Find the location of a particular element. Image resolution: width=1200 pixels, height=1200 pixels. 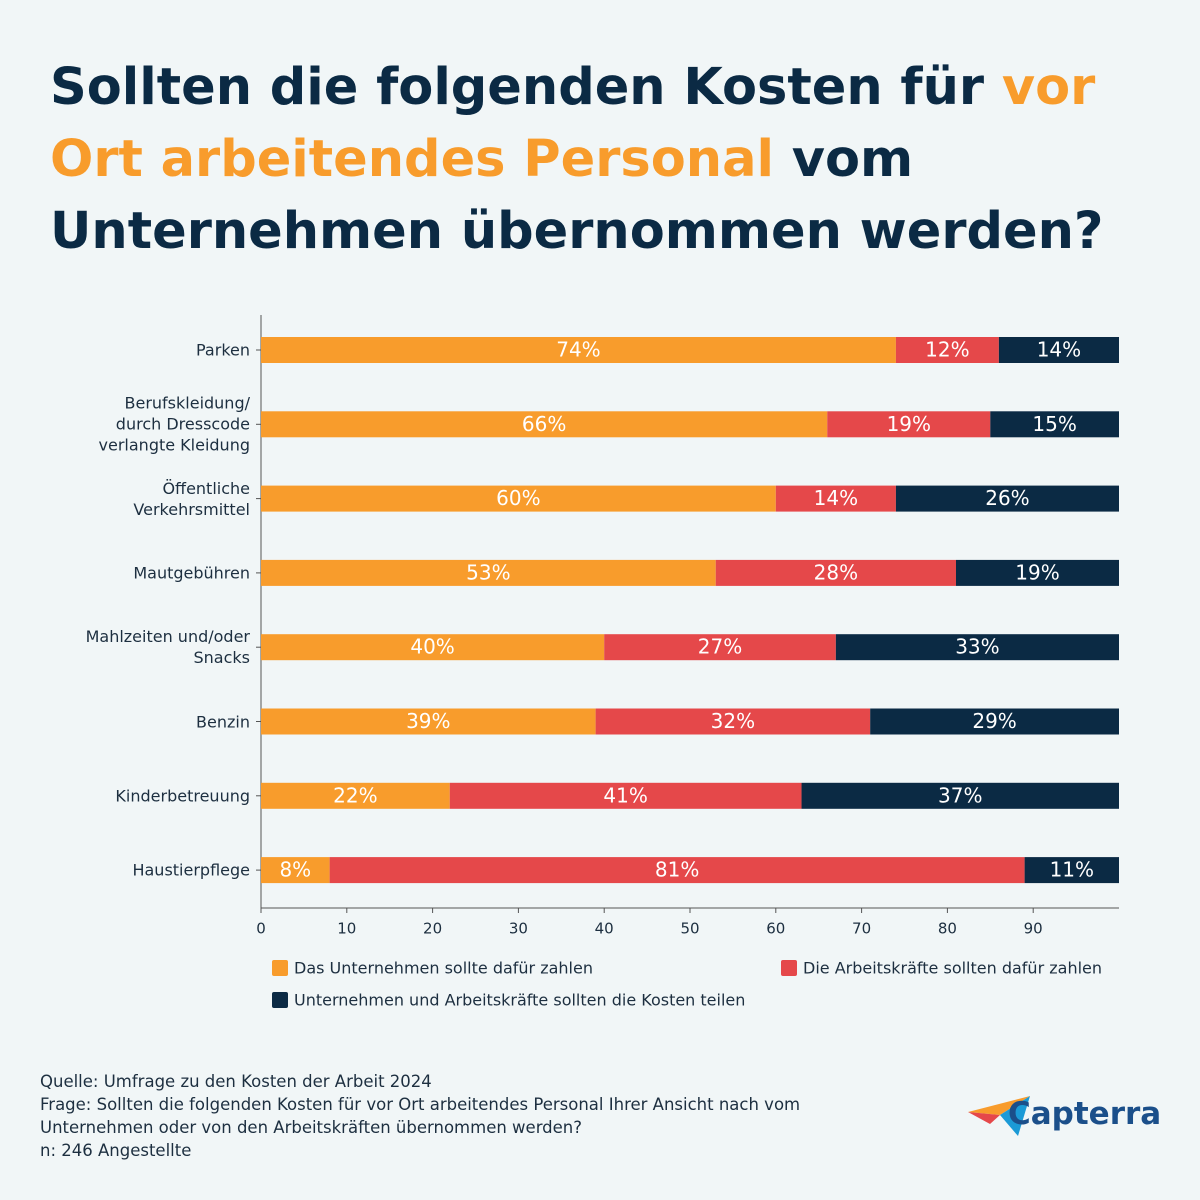

title-part: vom Unternehmen übernommen werden? is located at coordinates (577, 195).